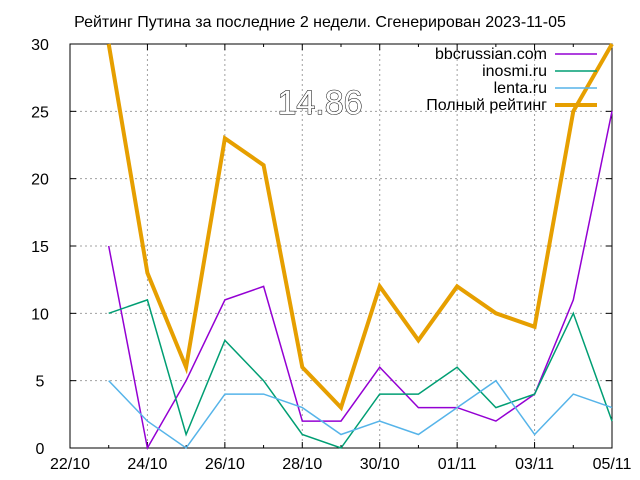 The width and height of the screenshot is (640, 480). What do you see at coordinates (40, 45) in the screenshot?
I see `y-tick-label: 30` at bounding box center [40, 45].